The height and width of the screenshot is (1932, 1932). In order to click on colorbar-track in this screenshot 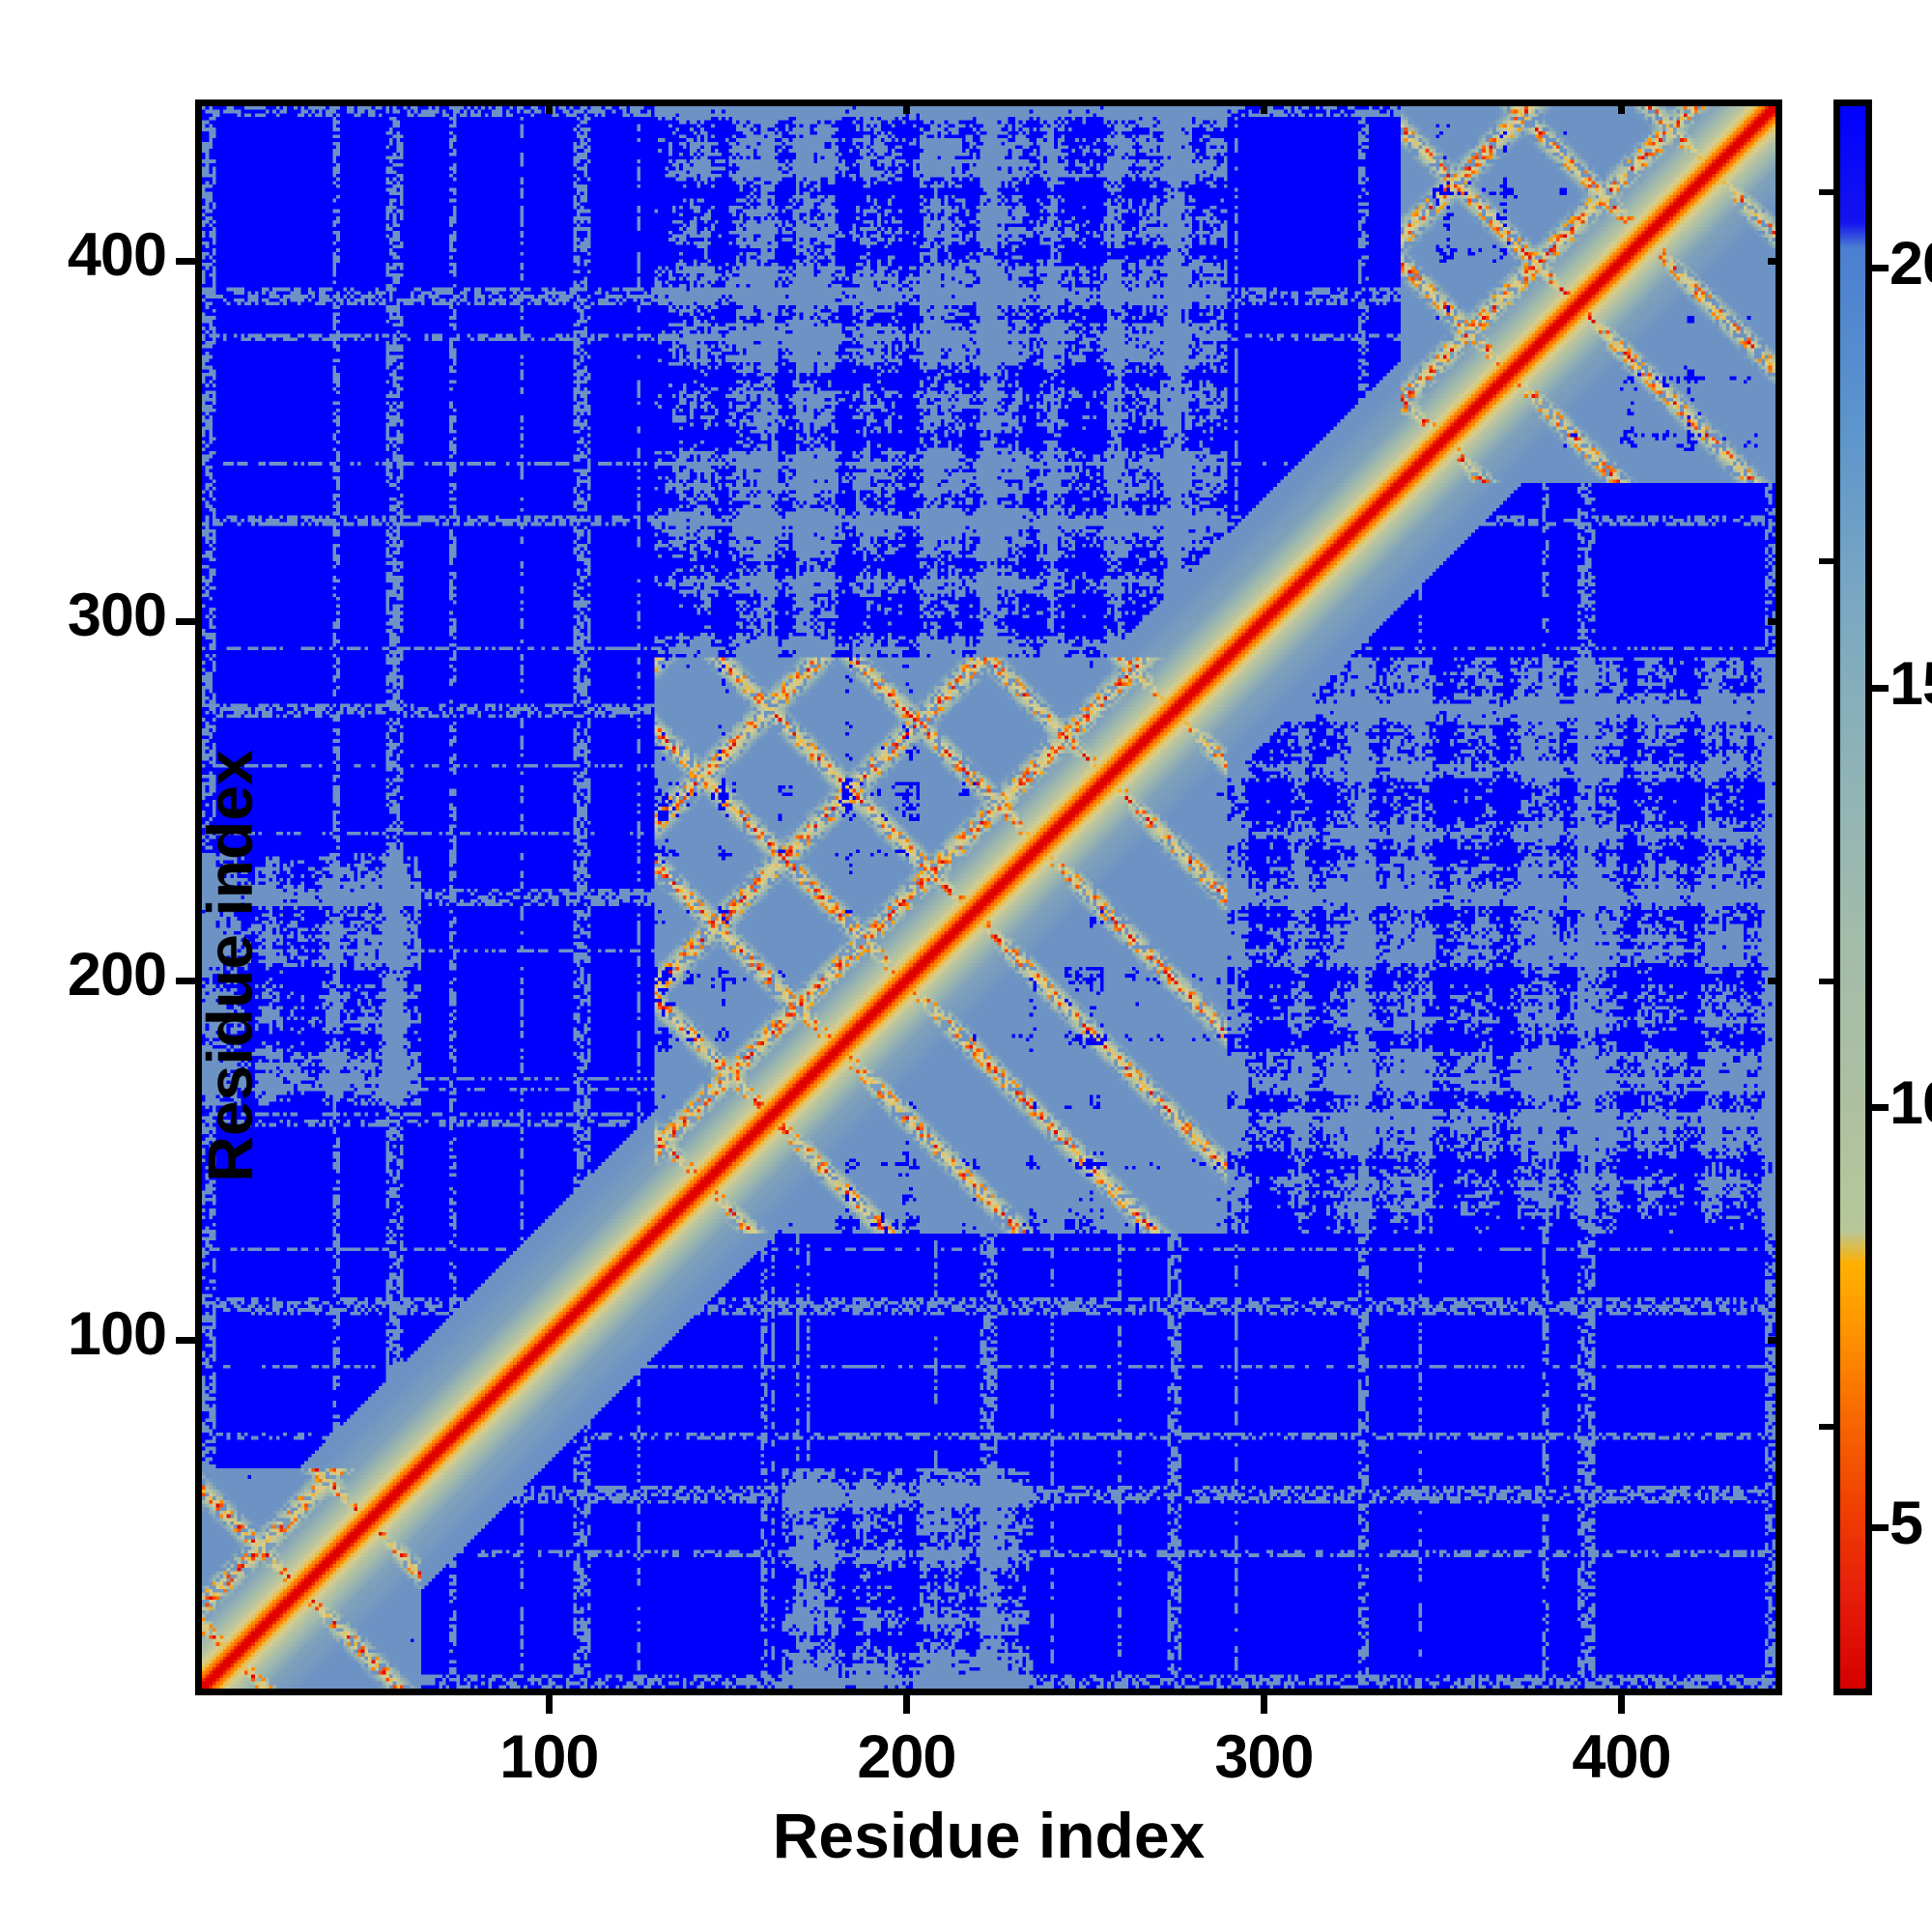, I will do `click(1852, 897)`.